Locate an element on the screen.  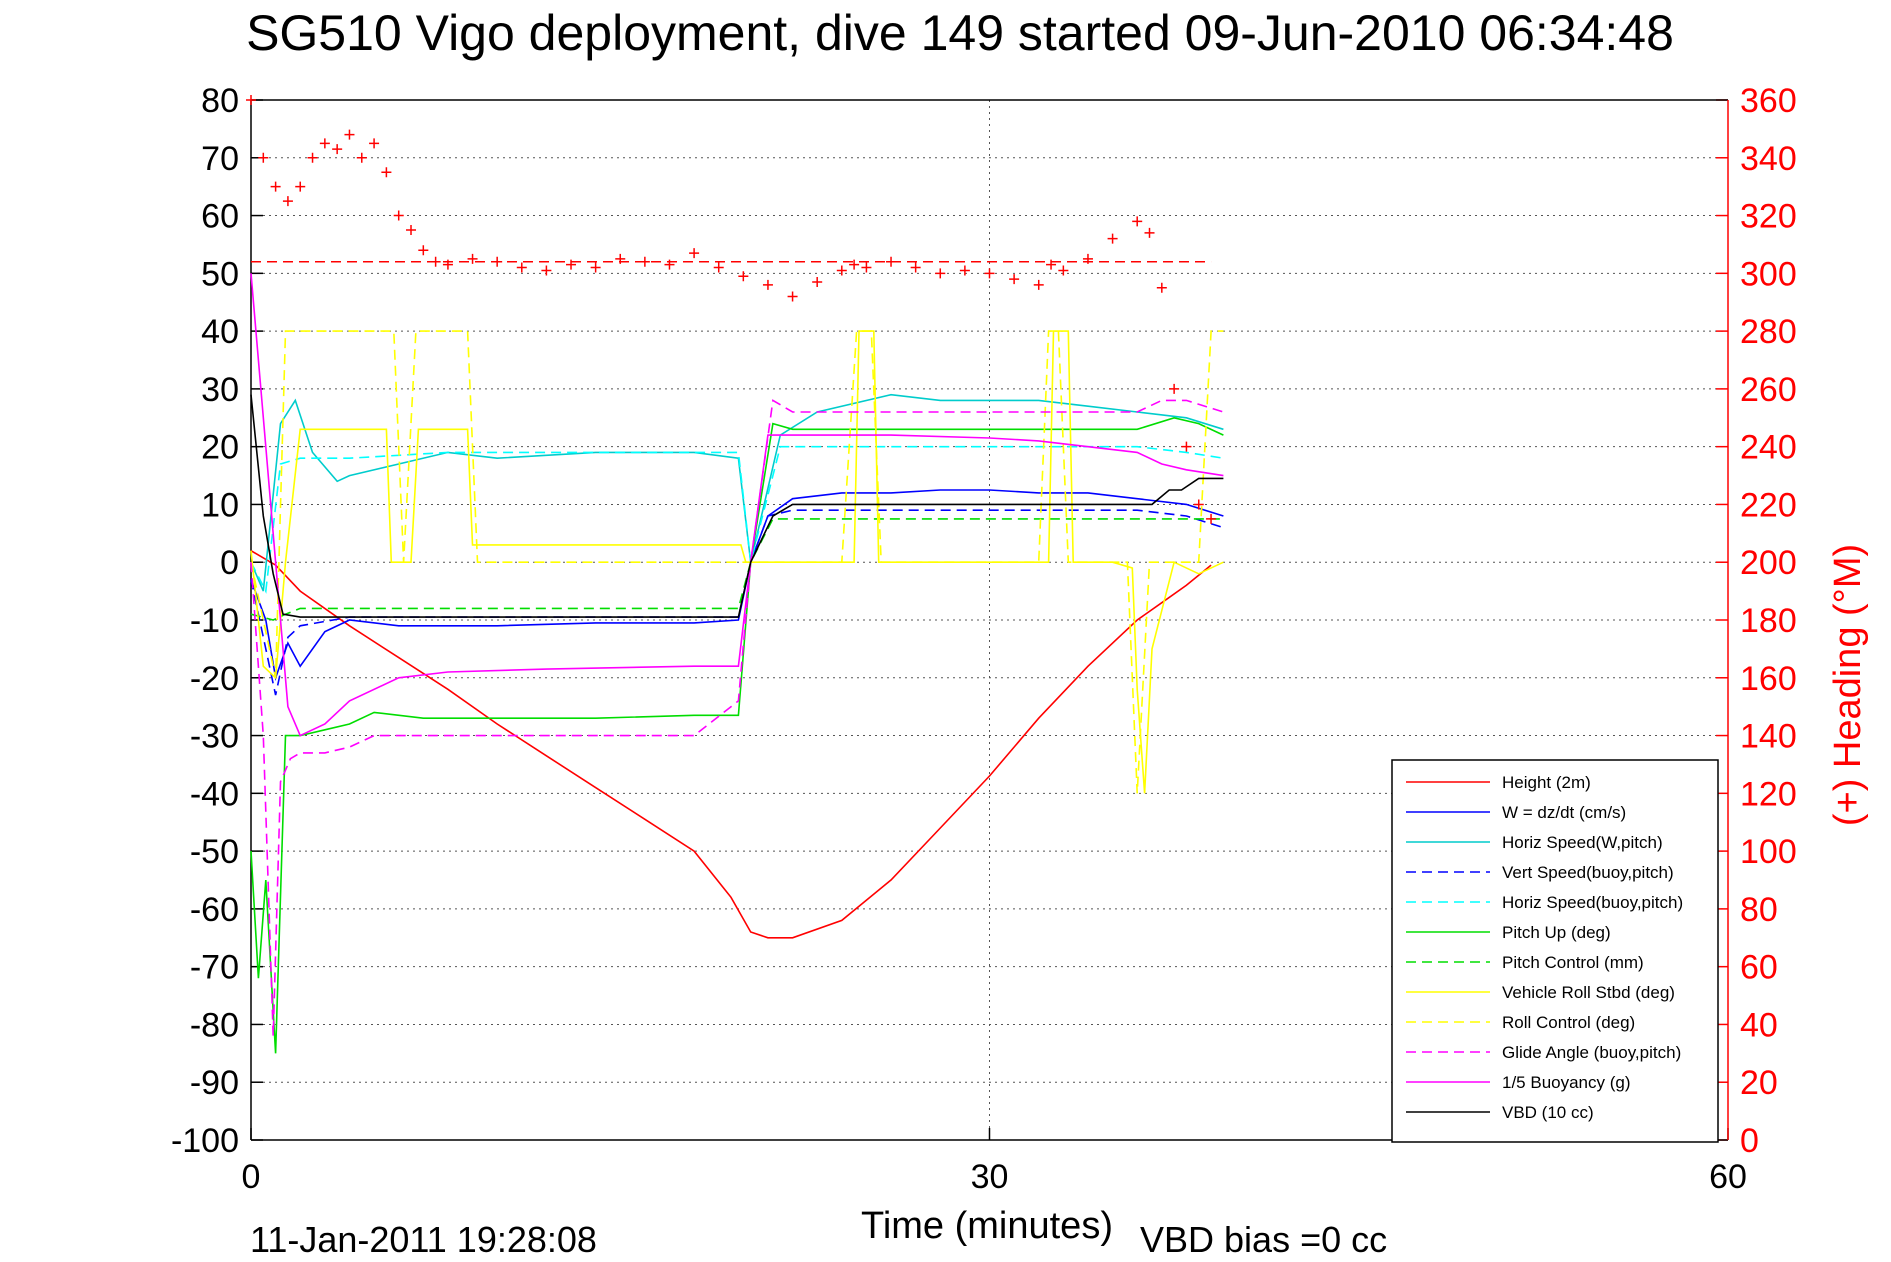
legend-box is located at coordinates (1555, 951).